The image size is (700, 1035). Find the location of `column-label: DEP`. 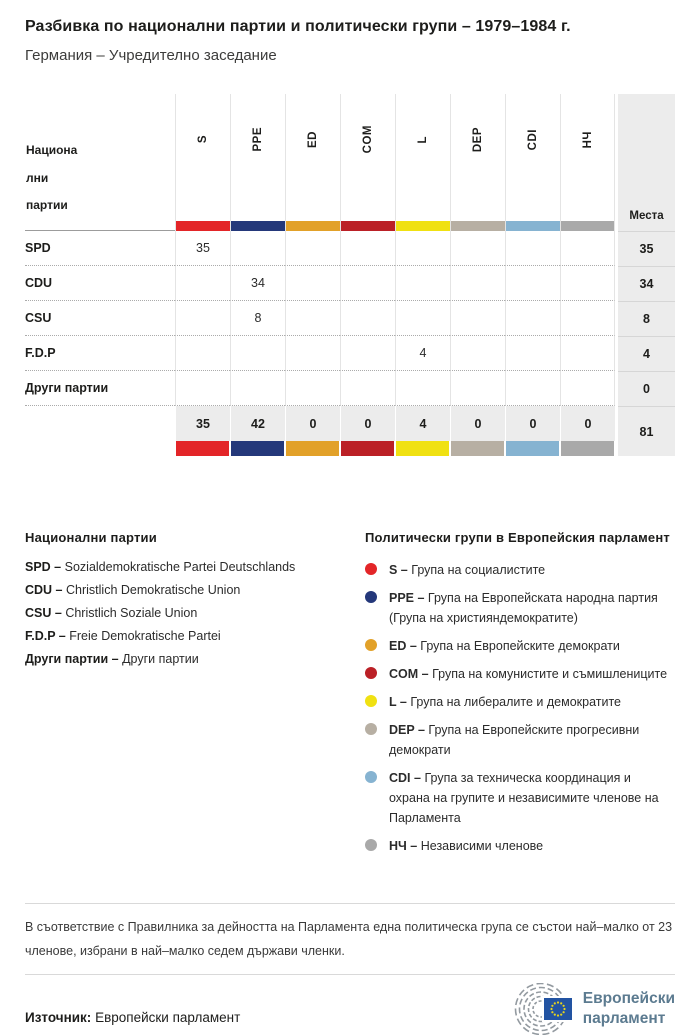

column-label: DEP is located at coordinates (478, 139).